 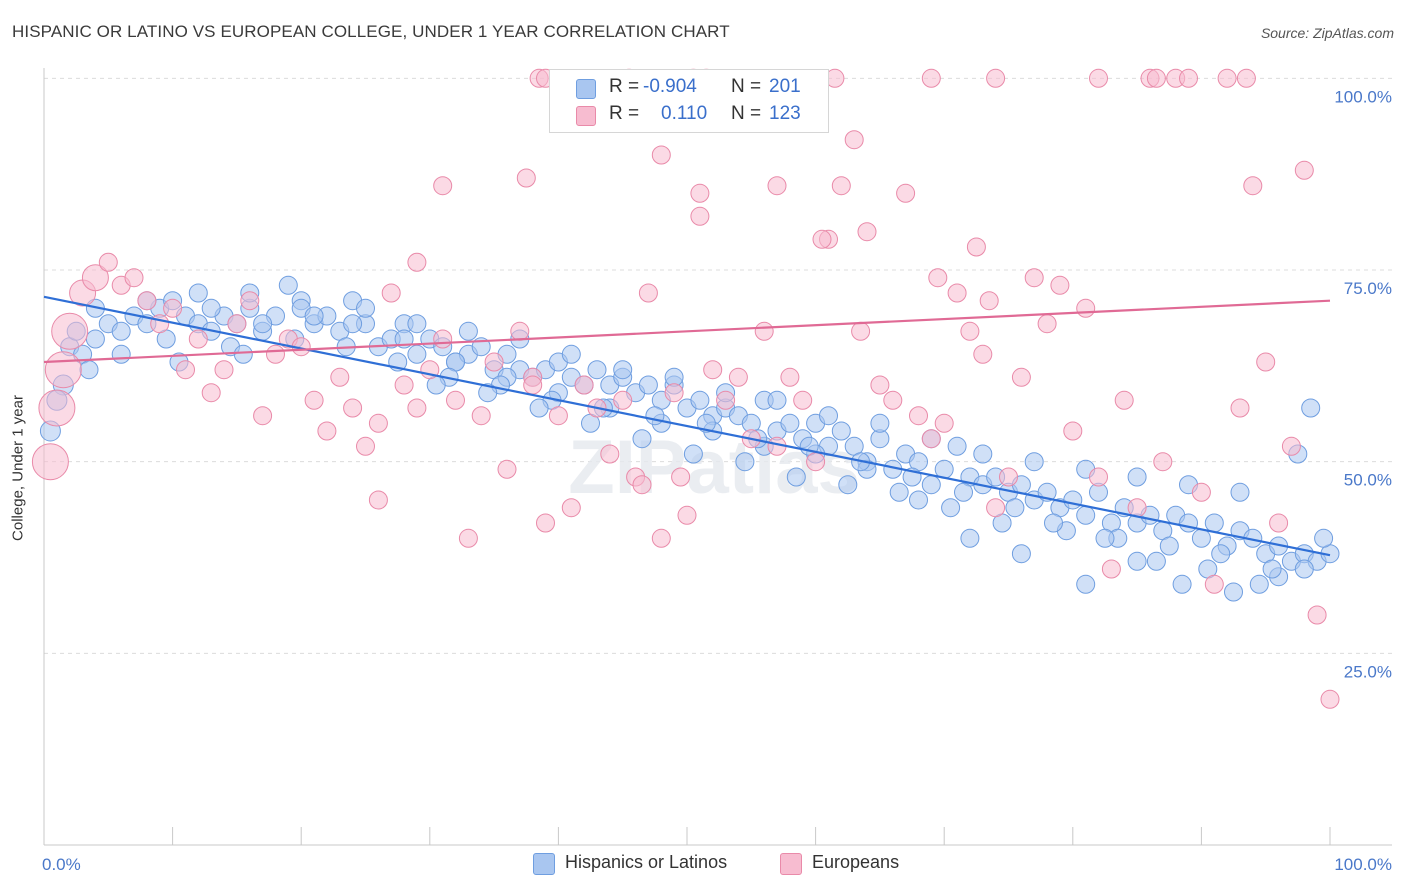 I want to click on legend-item-hispanic: Hispanics or Latinos, so click(x=648, y=864).